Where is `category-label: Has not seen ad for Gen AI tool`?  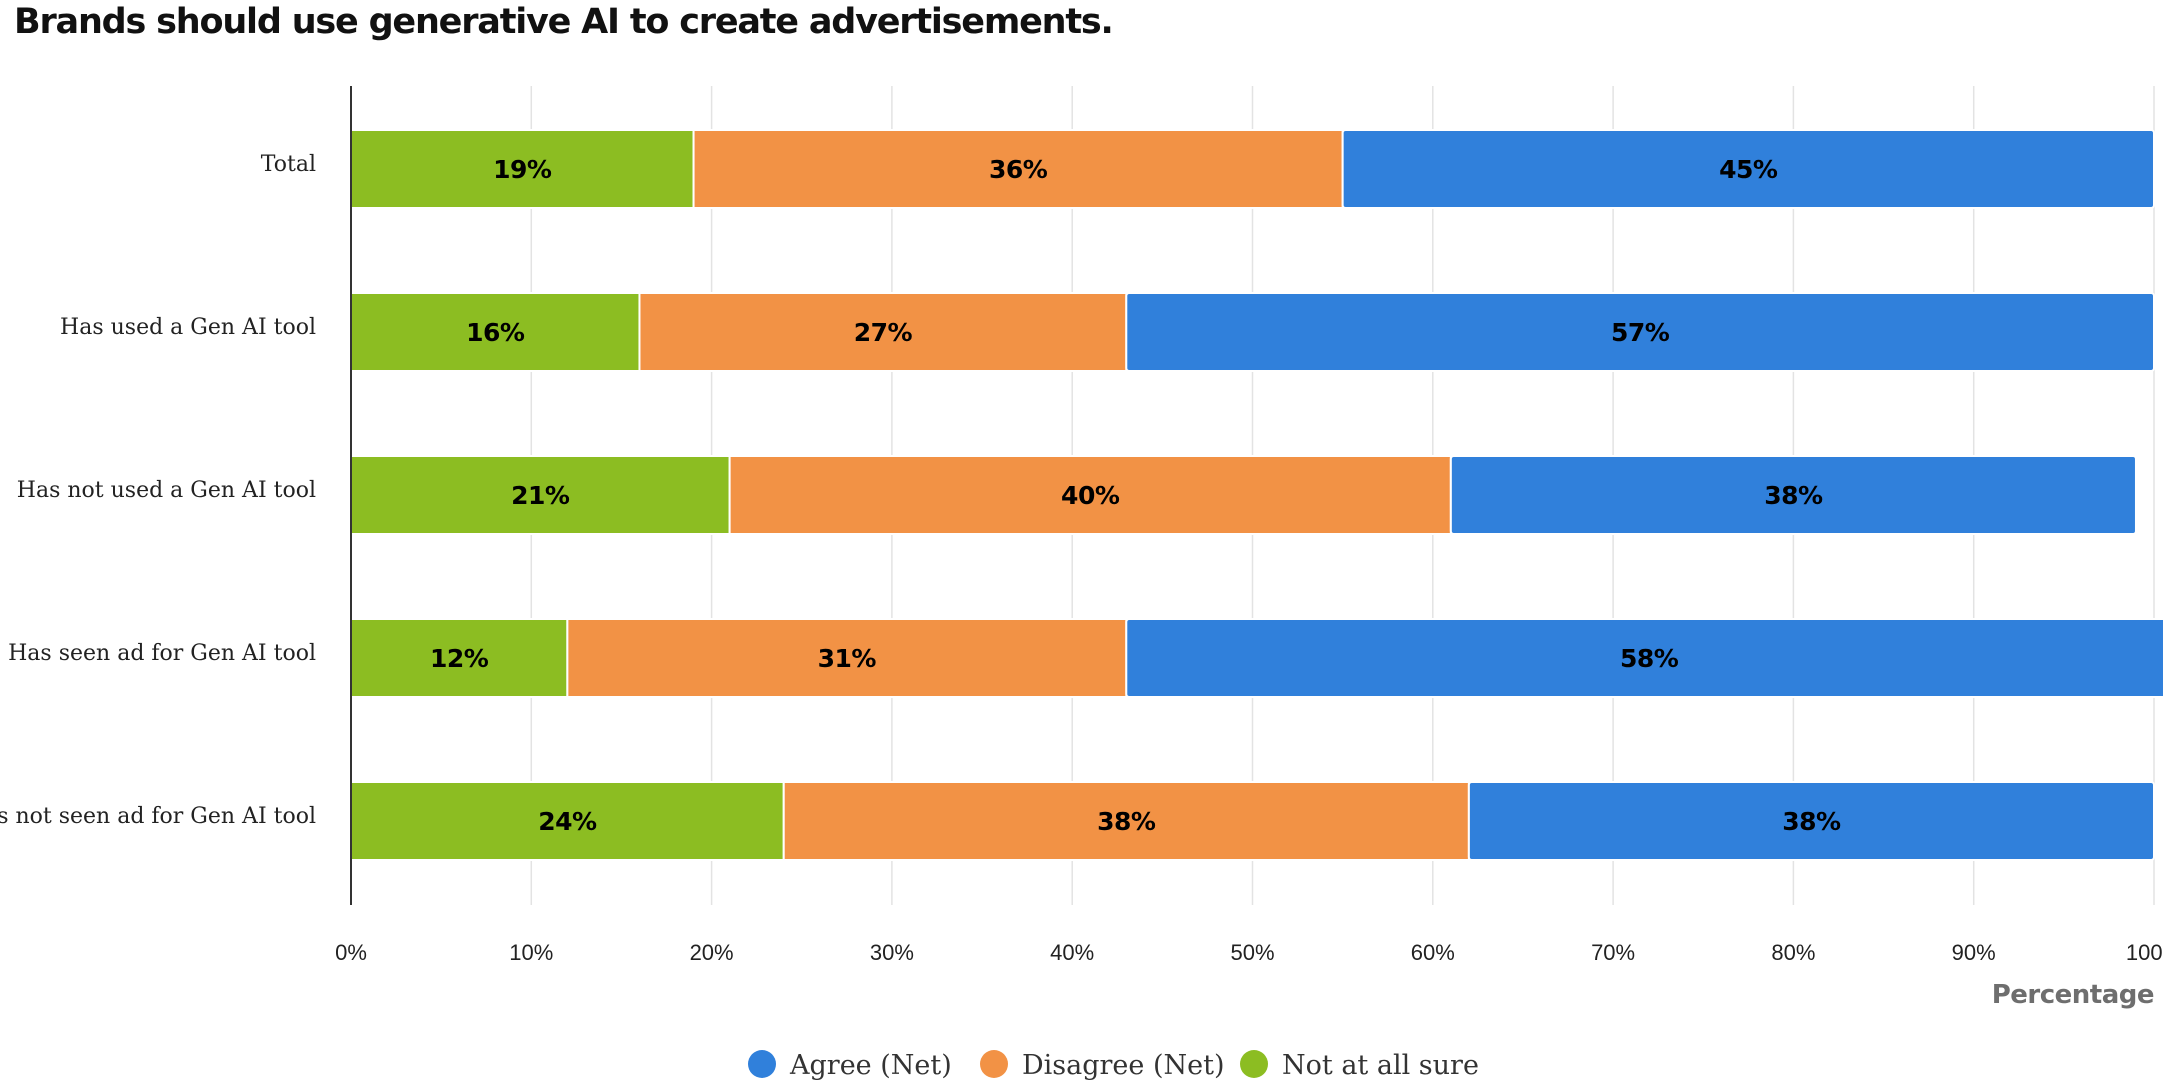 category-label: Has not seen ad for Gen AI tool is located at coordinates (158, 816).